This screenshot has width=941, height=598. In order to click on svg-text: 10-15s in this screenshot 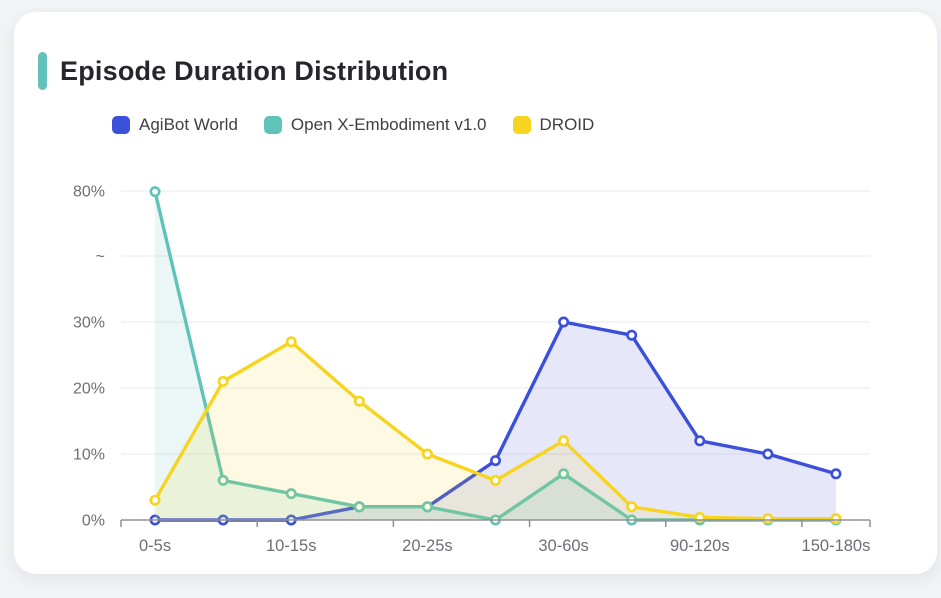, I will do `click(291, 546)`.